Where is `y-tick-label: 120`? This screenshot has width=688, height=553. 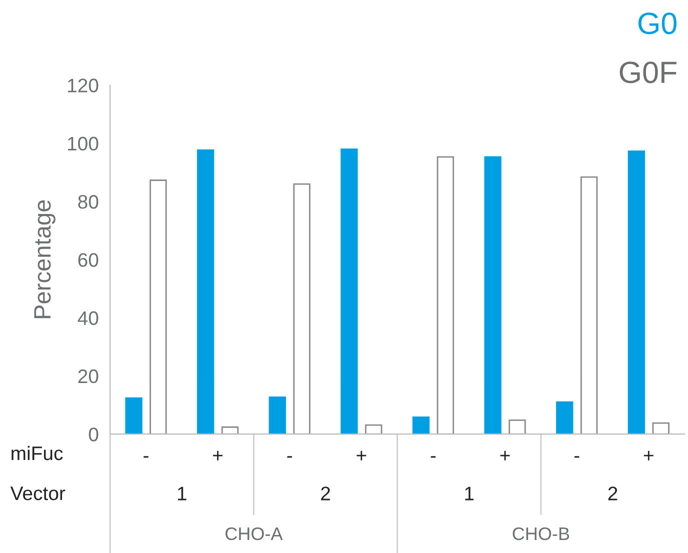 y-tick-label: 120 is located at coordinates (83, 85).